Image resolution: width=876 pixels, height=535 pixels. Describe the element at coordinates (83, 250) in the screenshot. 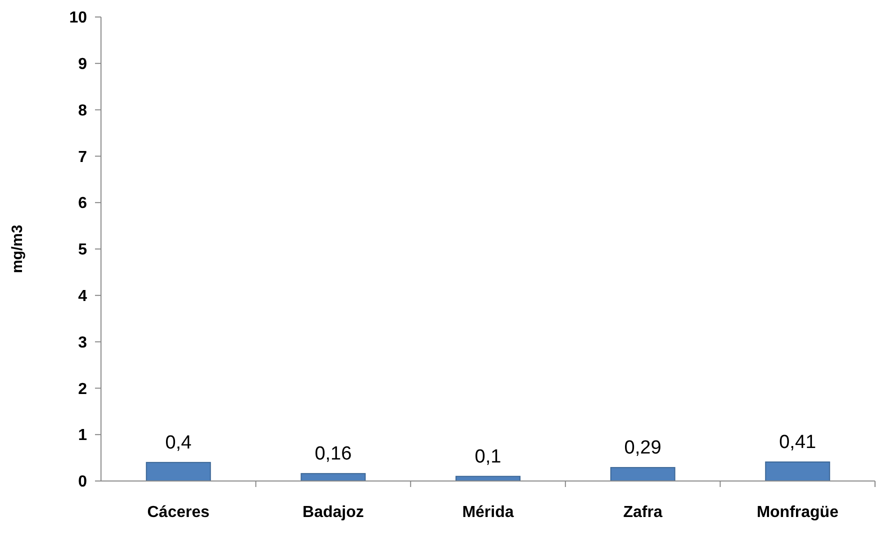

I see `y-tick-label: 5` at that location.